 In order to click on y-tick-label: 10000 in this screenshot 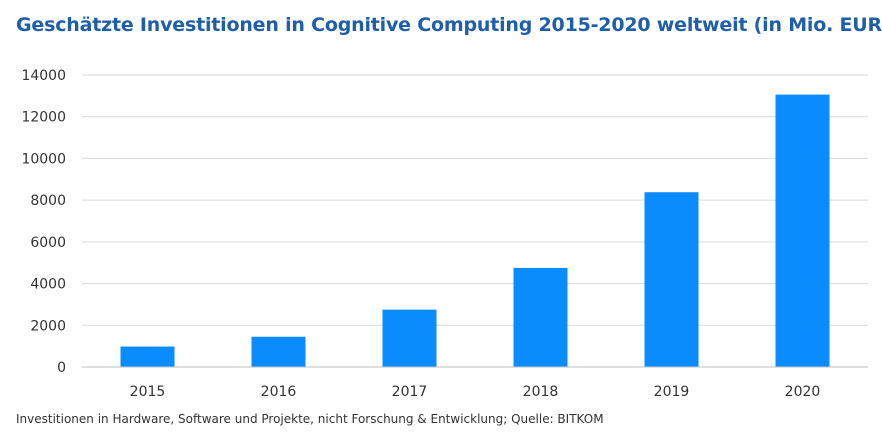, I will do `click(43, 159)`.